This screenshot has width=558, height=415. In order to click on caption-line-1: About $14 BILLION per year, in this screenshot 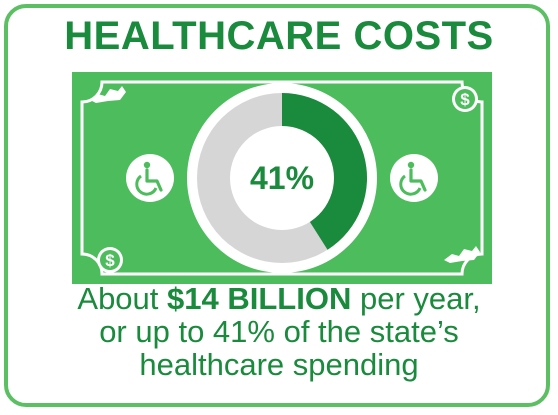, I will do `click(279, 298)`.